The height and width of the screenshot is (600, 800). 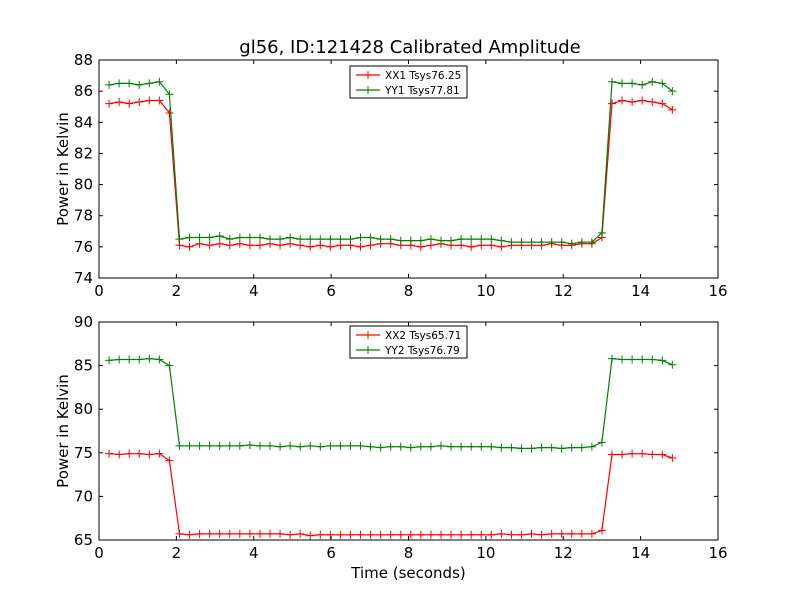 What do you see at coordinates (423, 76) in the screenshot?
I see `legend-entry: XX1 Tsys76.25` at bounding box center [423, 76].